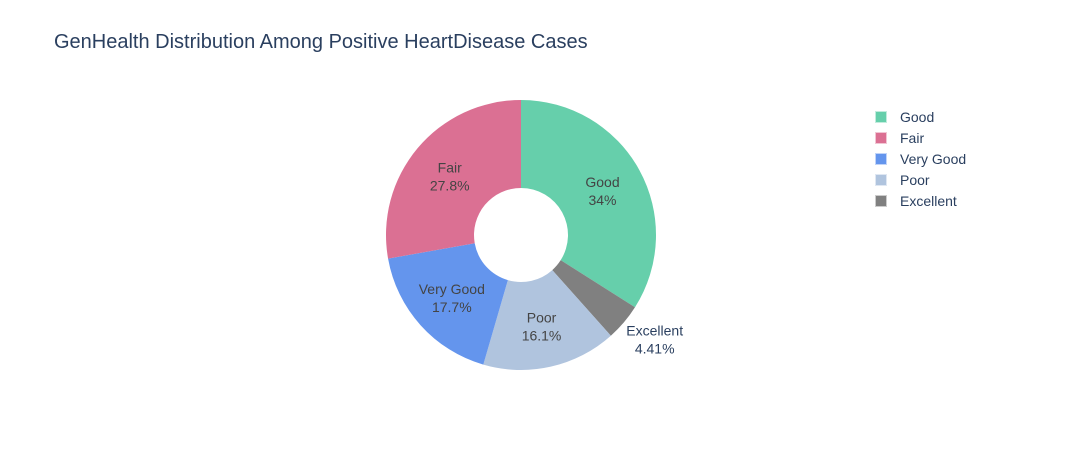 The width and height of the screenshot is (1082, 450). I want to click on slice-good, so click(588, 204).